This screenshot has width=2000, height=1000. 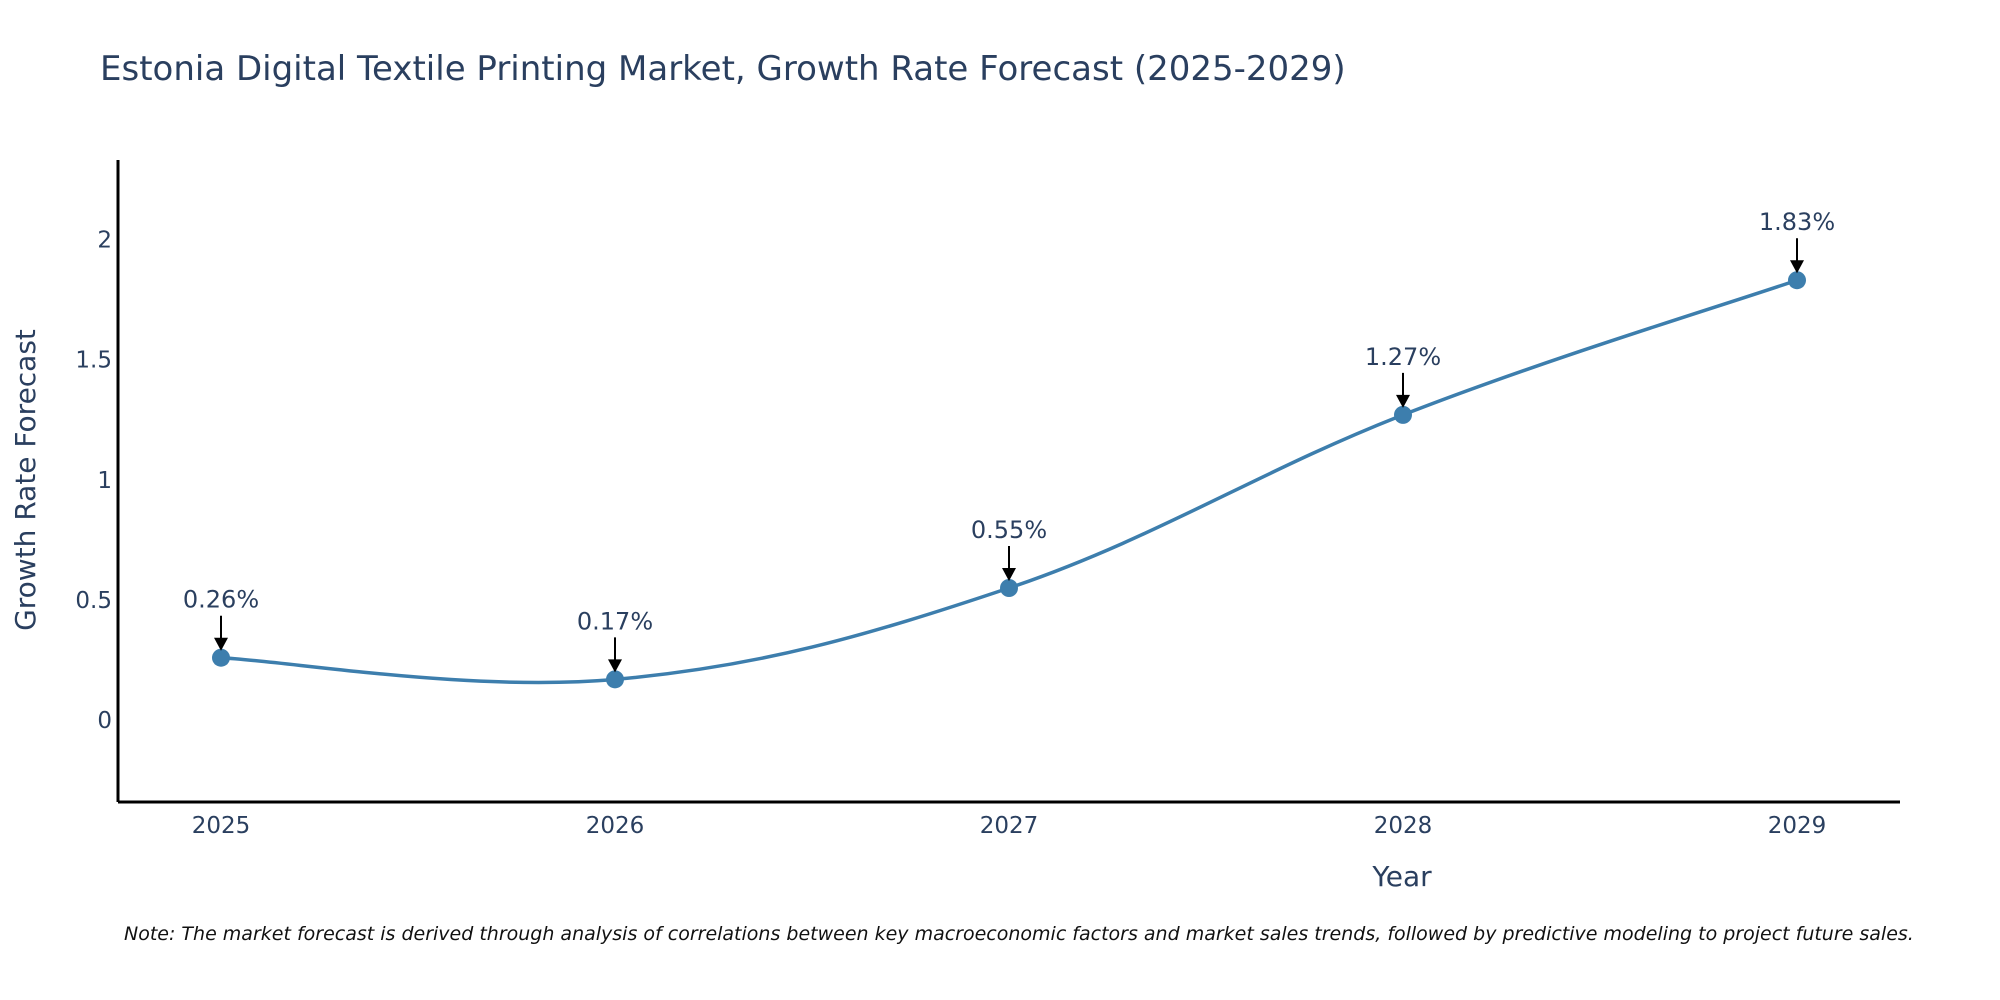 What do you see at coordinates (615, 826) in the screenshot?
I see `x-tick-label: 2026` at bounding box center [615, 826].